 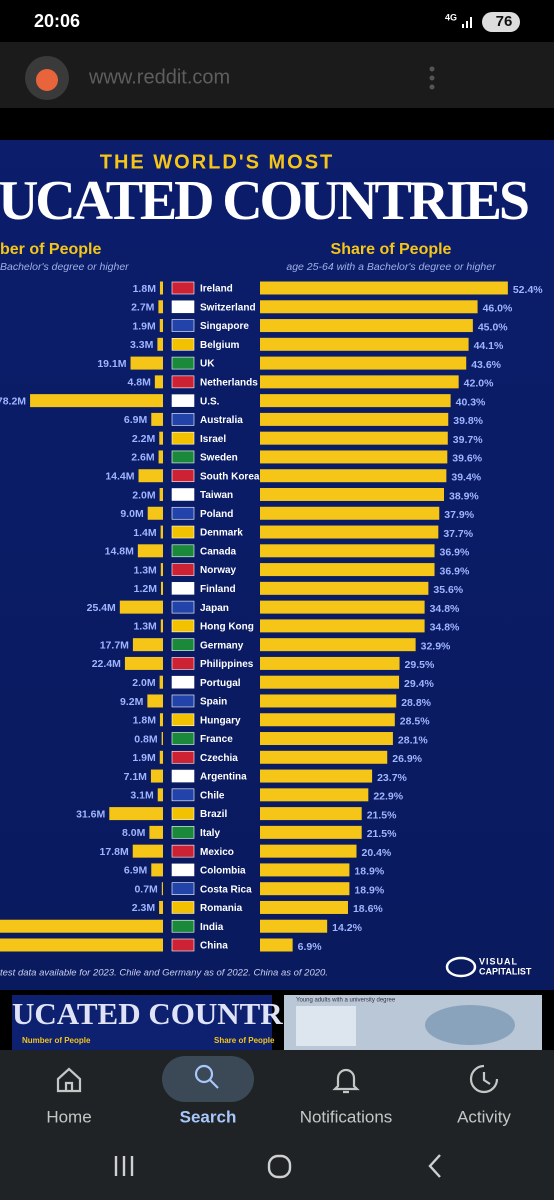 What do you see at coordinates (382, 834) in the screenshot?
I see `share-label: 21.5%` at bounding box center [382, 834].